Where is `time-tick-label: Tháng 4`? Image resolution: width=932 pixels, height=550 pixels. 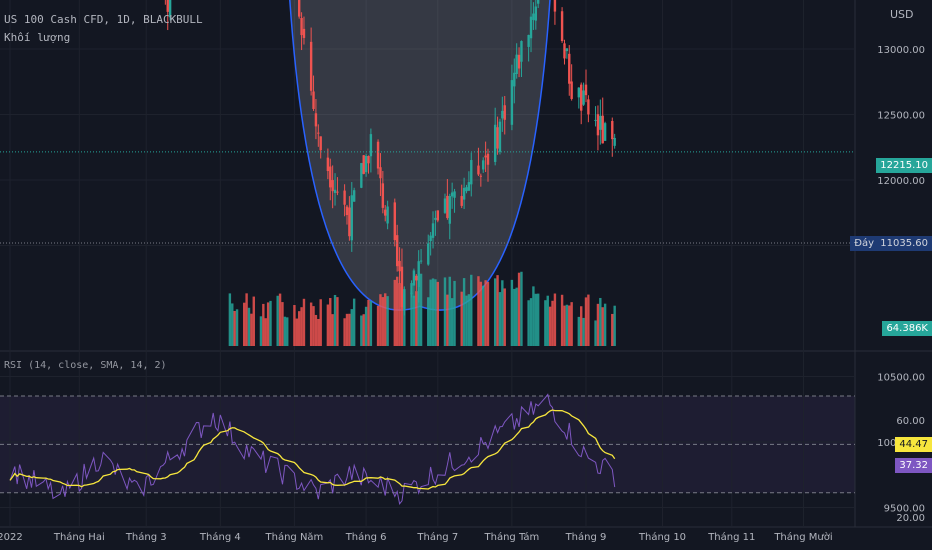 time-tick-label: Tháng 4 is located at coordinates (220, 537).